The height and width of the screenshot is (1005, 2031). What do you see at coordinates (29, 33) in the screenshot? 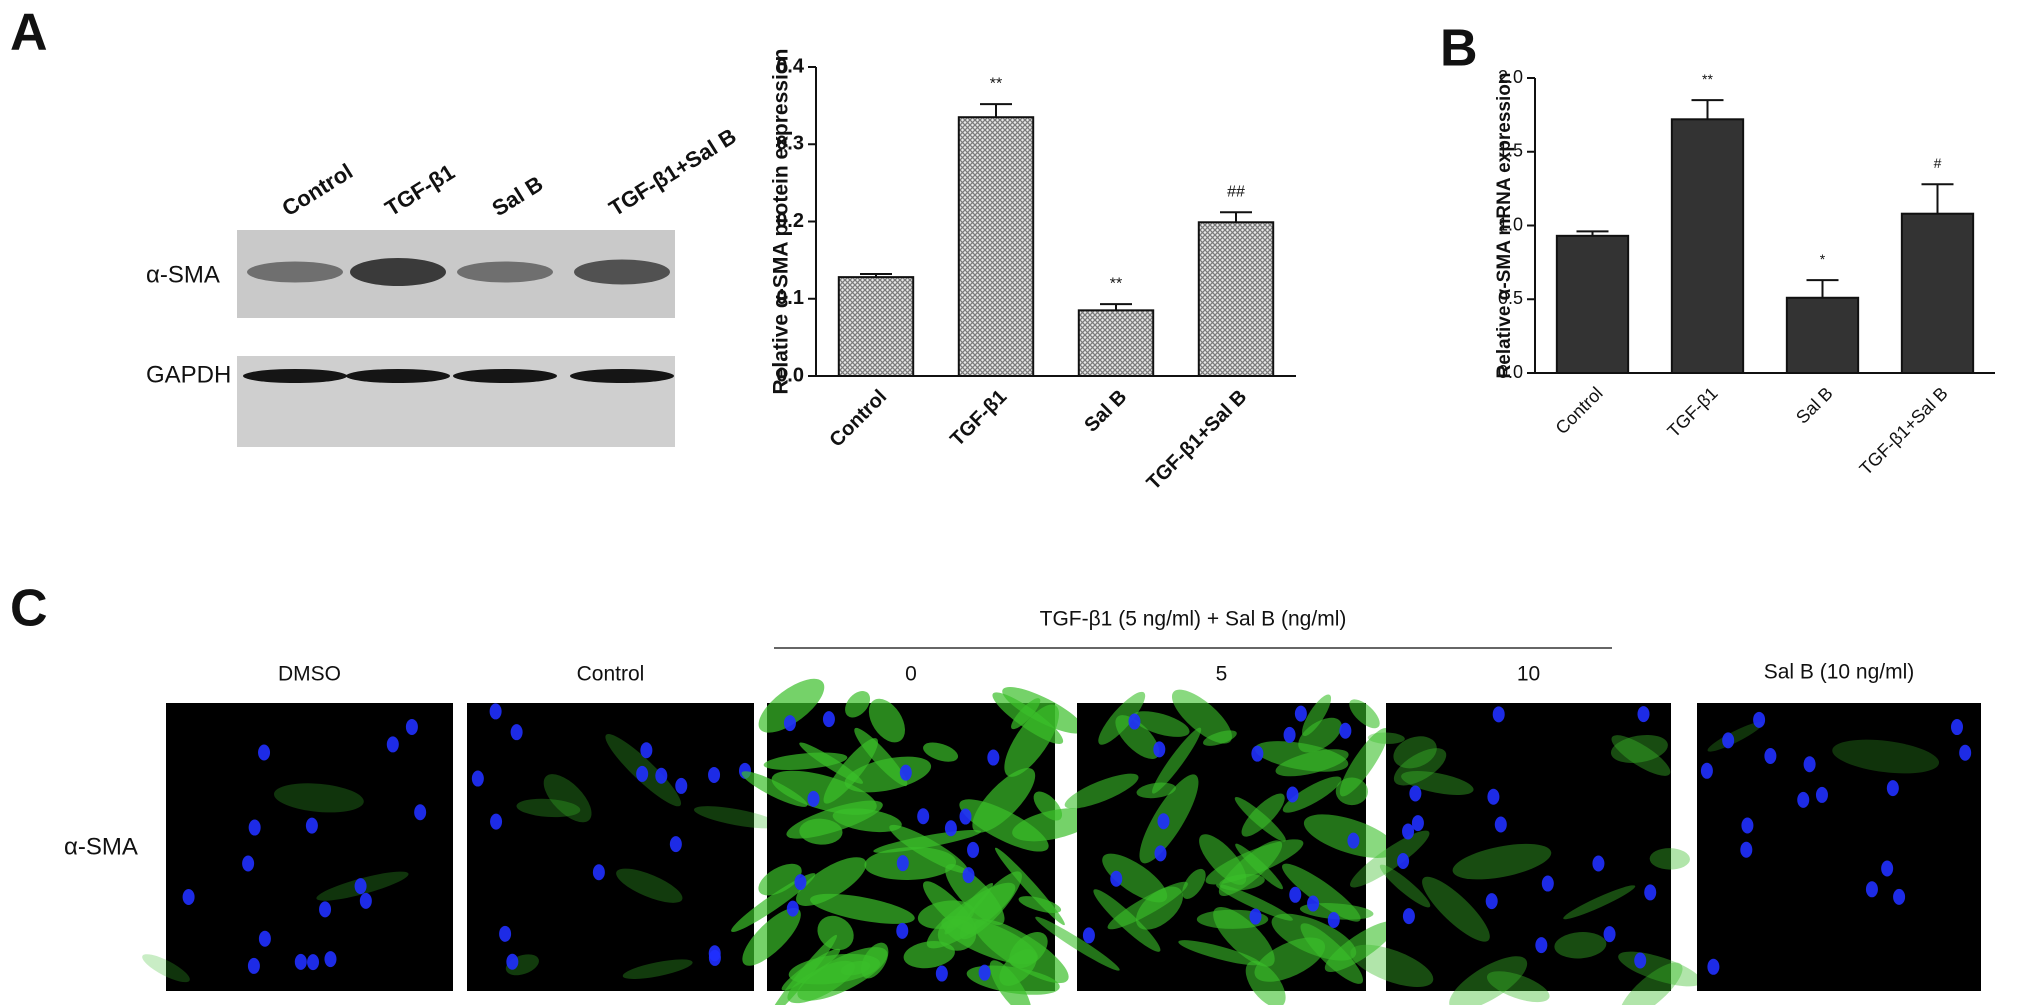
I see `panel-label: A` at bounding box center [29, 33].